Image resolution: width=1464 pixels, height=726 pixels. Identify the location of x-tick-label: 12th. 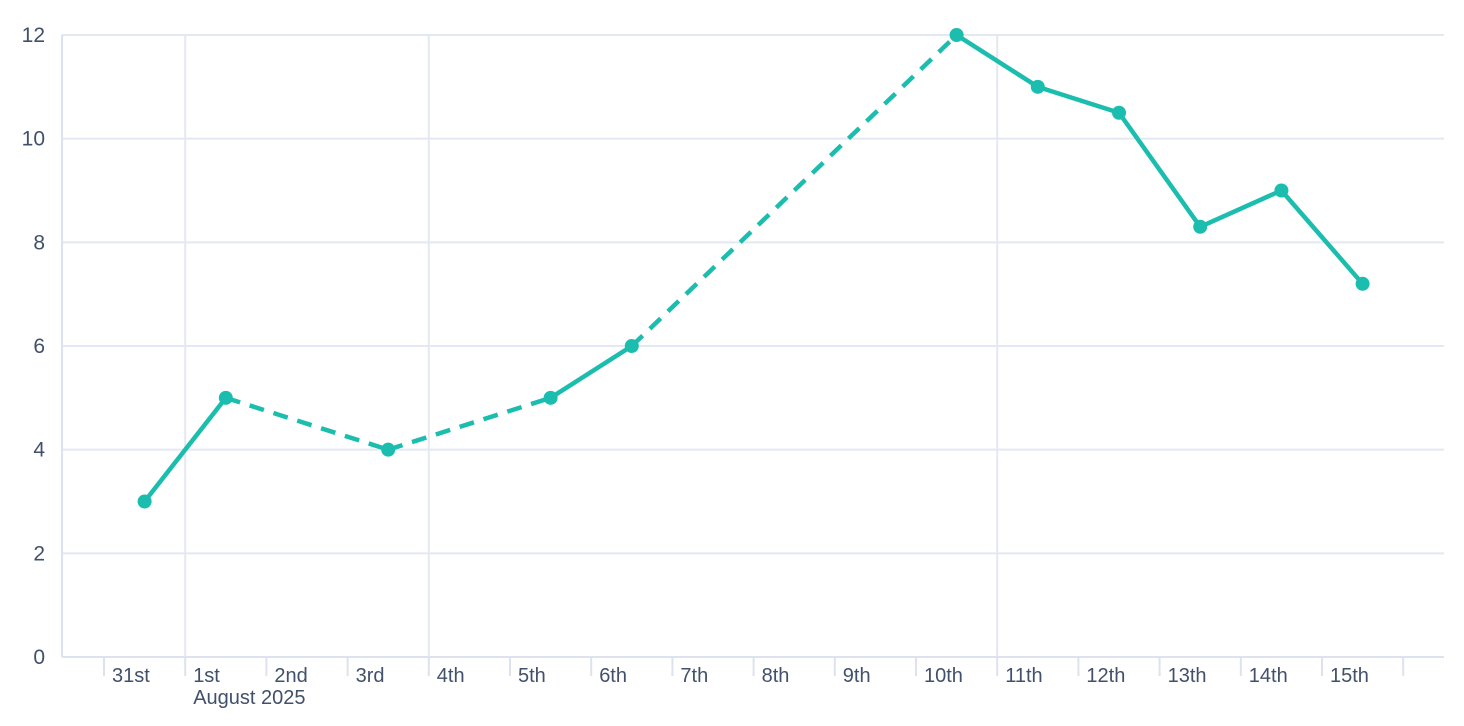
(1105, 676).